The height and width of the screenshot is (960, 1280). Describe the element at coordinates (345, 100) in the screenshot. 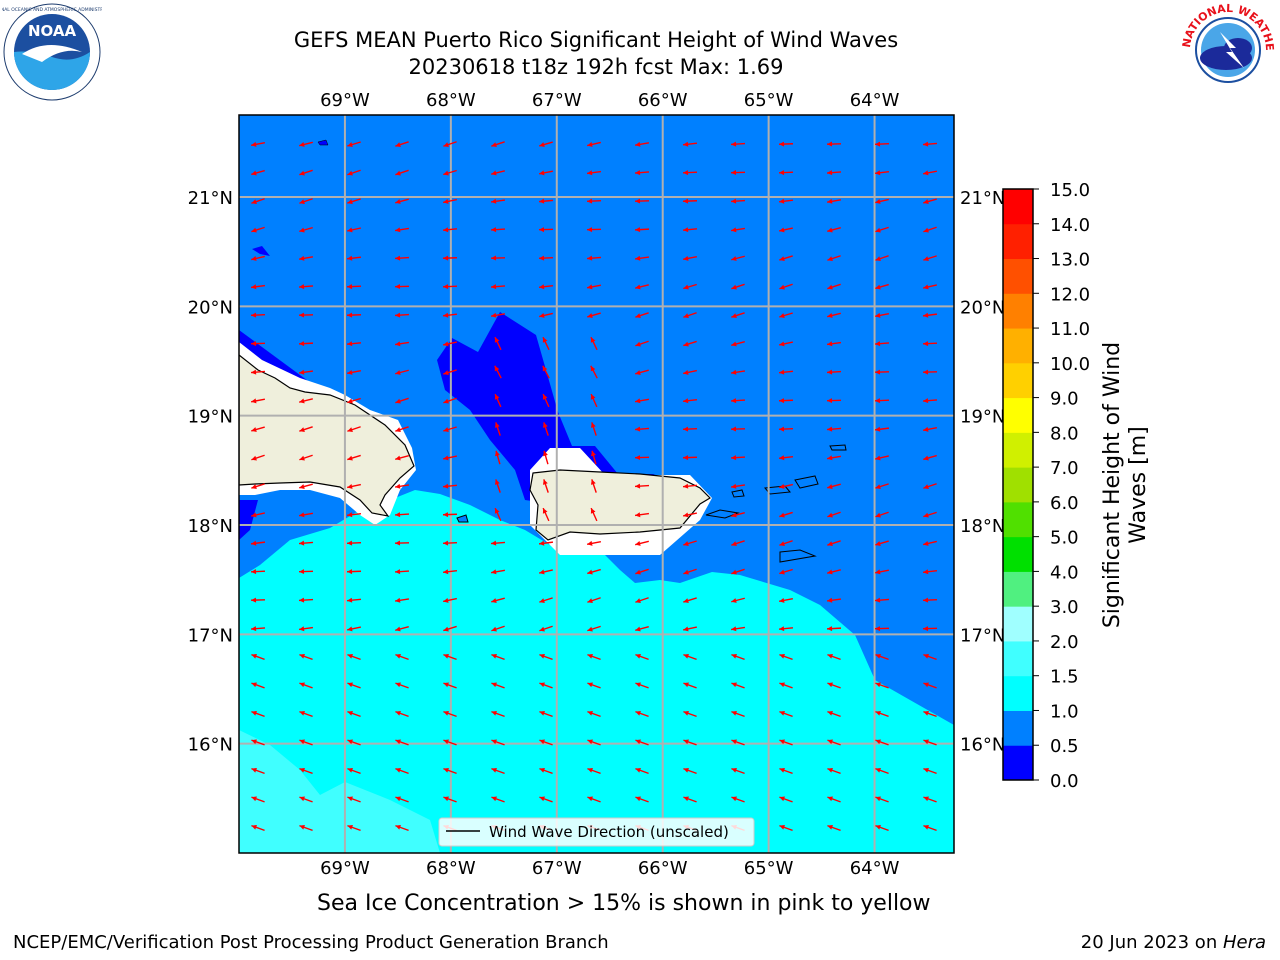

I see `lon-label-top: 69°W` at that location.